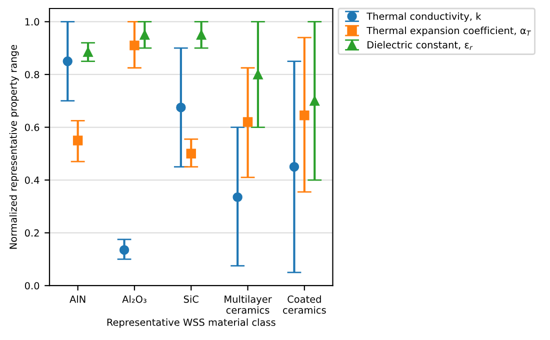 The height and width of the screenshot is (340, 550). Describe the element at coordinates (449, 31) in the screenshot. I see `legend-label: Thermal expansion coefficient, α$_{T}$` at that location.